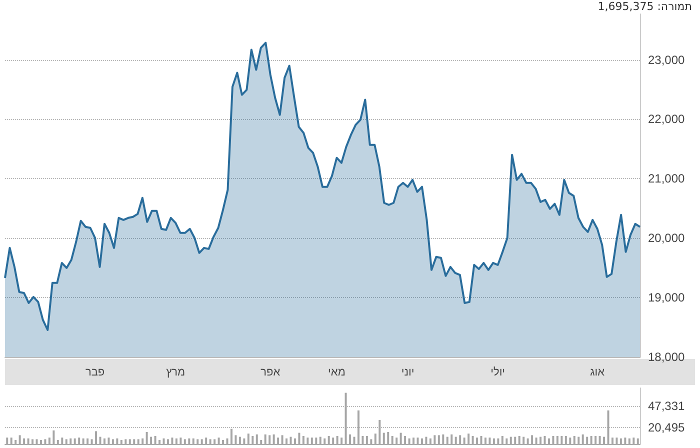 This screenshot has height=448, width=700. I want to click on text: תמורה: 1,695,375, so click(645, 6).